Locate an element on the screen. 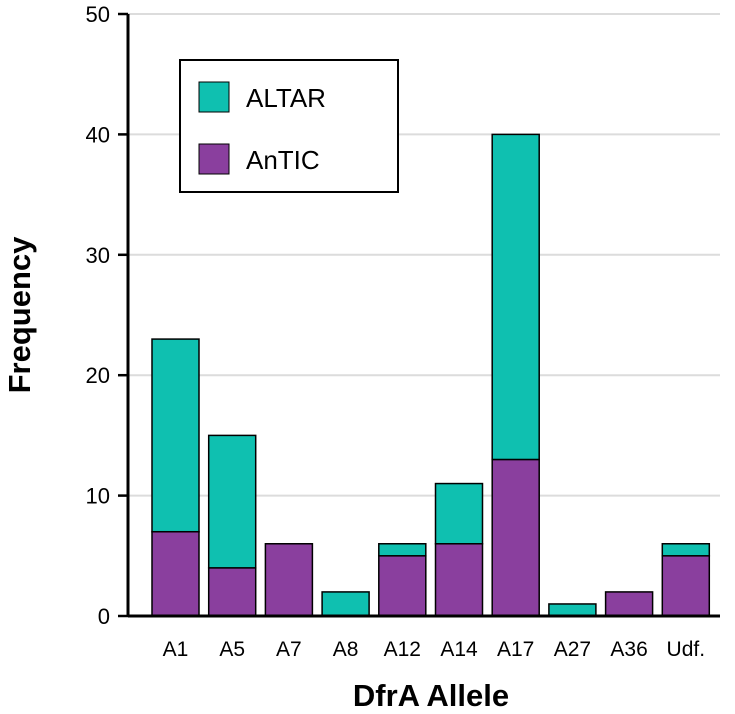 This screenshot has width=735, height=714. y-tick-labels: 0 10 20 30 40 50 is located at coordinates (107, 315).